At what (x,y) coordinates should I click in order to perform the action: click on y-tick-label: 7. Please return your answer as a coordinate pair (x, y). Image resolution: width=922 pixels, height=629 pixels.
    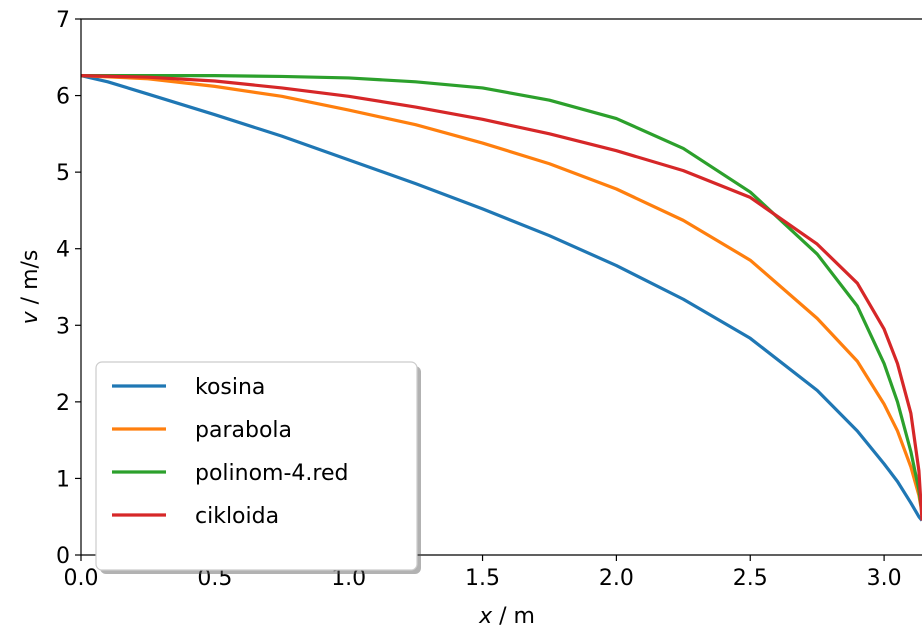
    Looking at the image, I should click on (63, 20).